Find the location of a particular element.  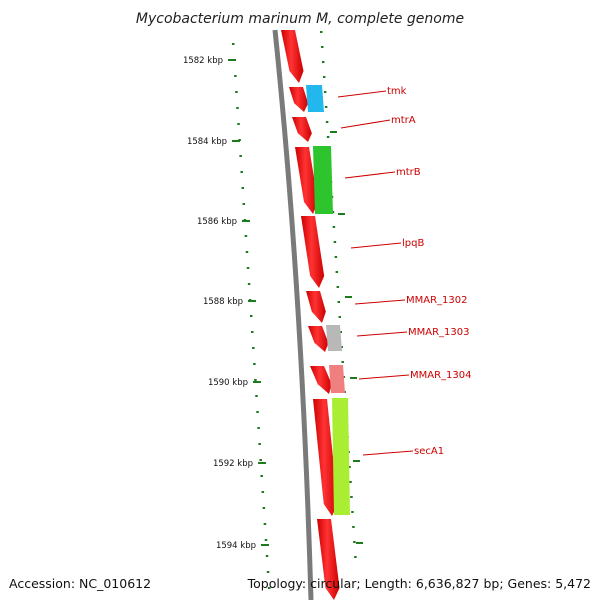

ruler-tick-label: 1584 kbp is located at coordinates (207, 142).